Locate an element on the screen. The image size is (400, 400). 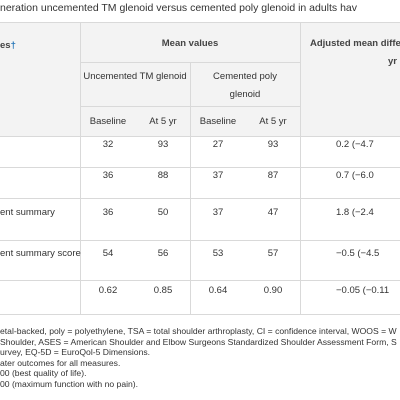
stub-text: es is located at coordinates (5, 45).